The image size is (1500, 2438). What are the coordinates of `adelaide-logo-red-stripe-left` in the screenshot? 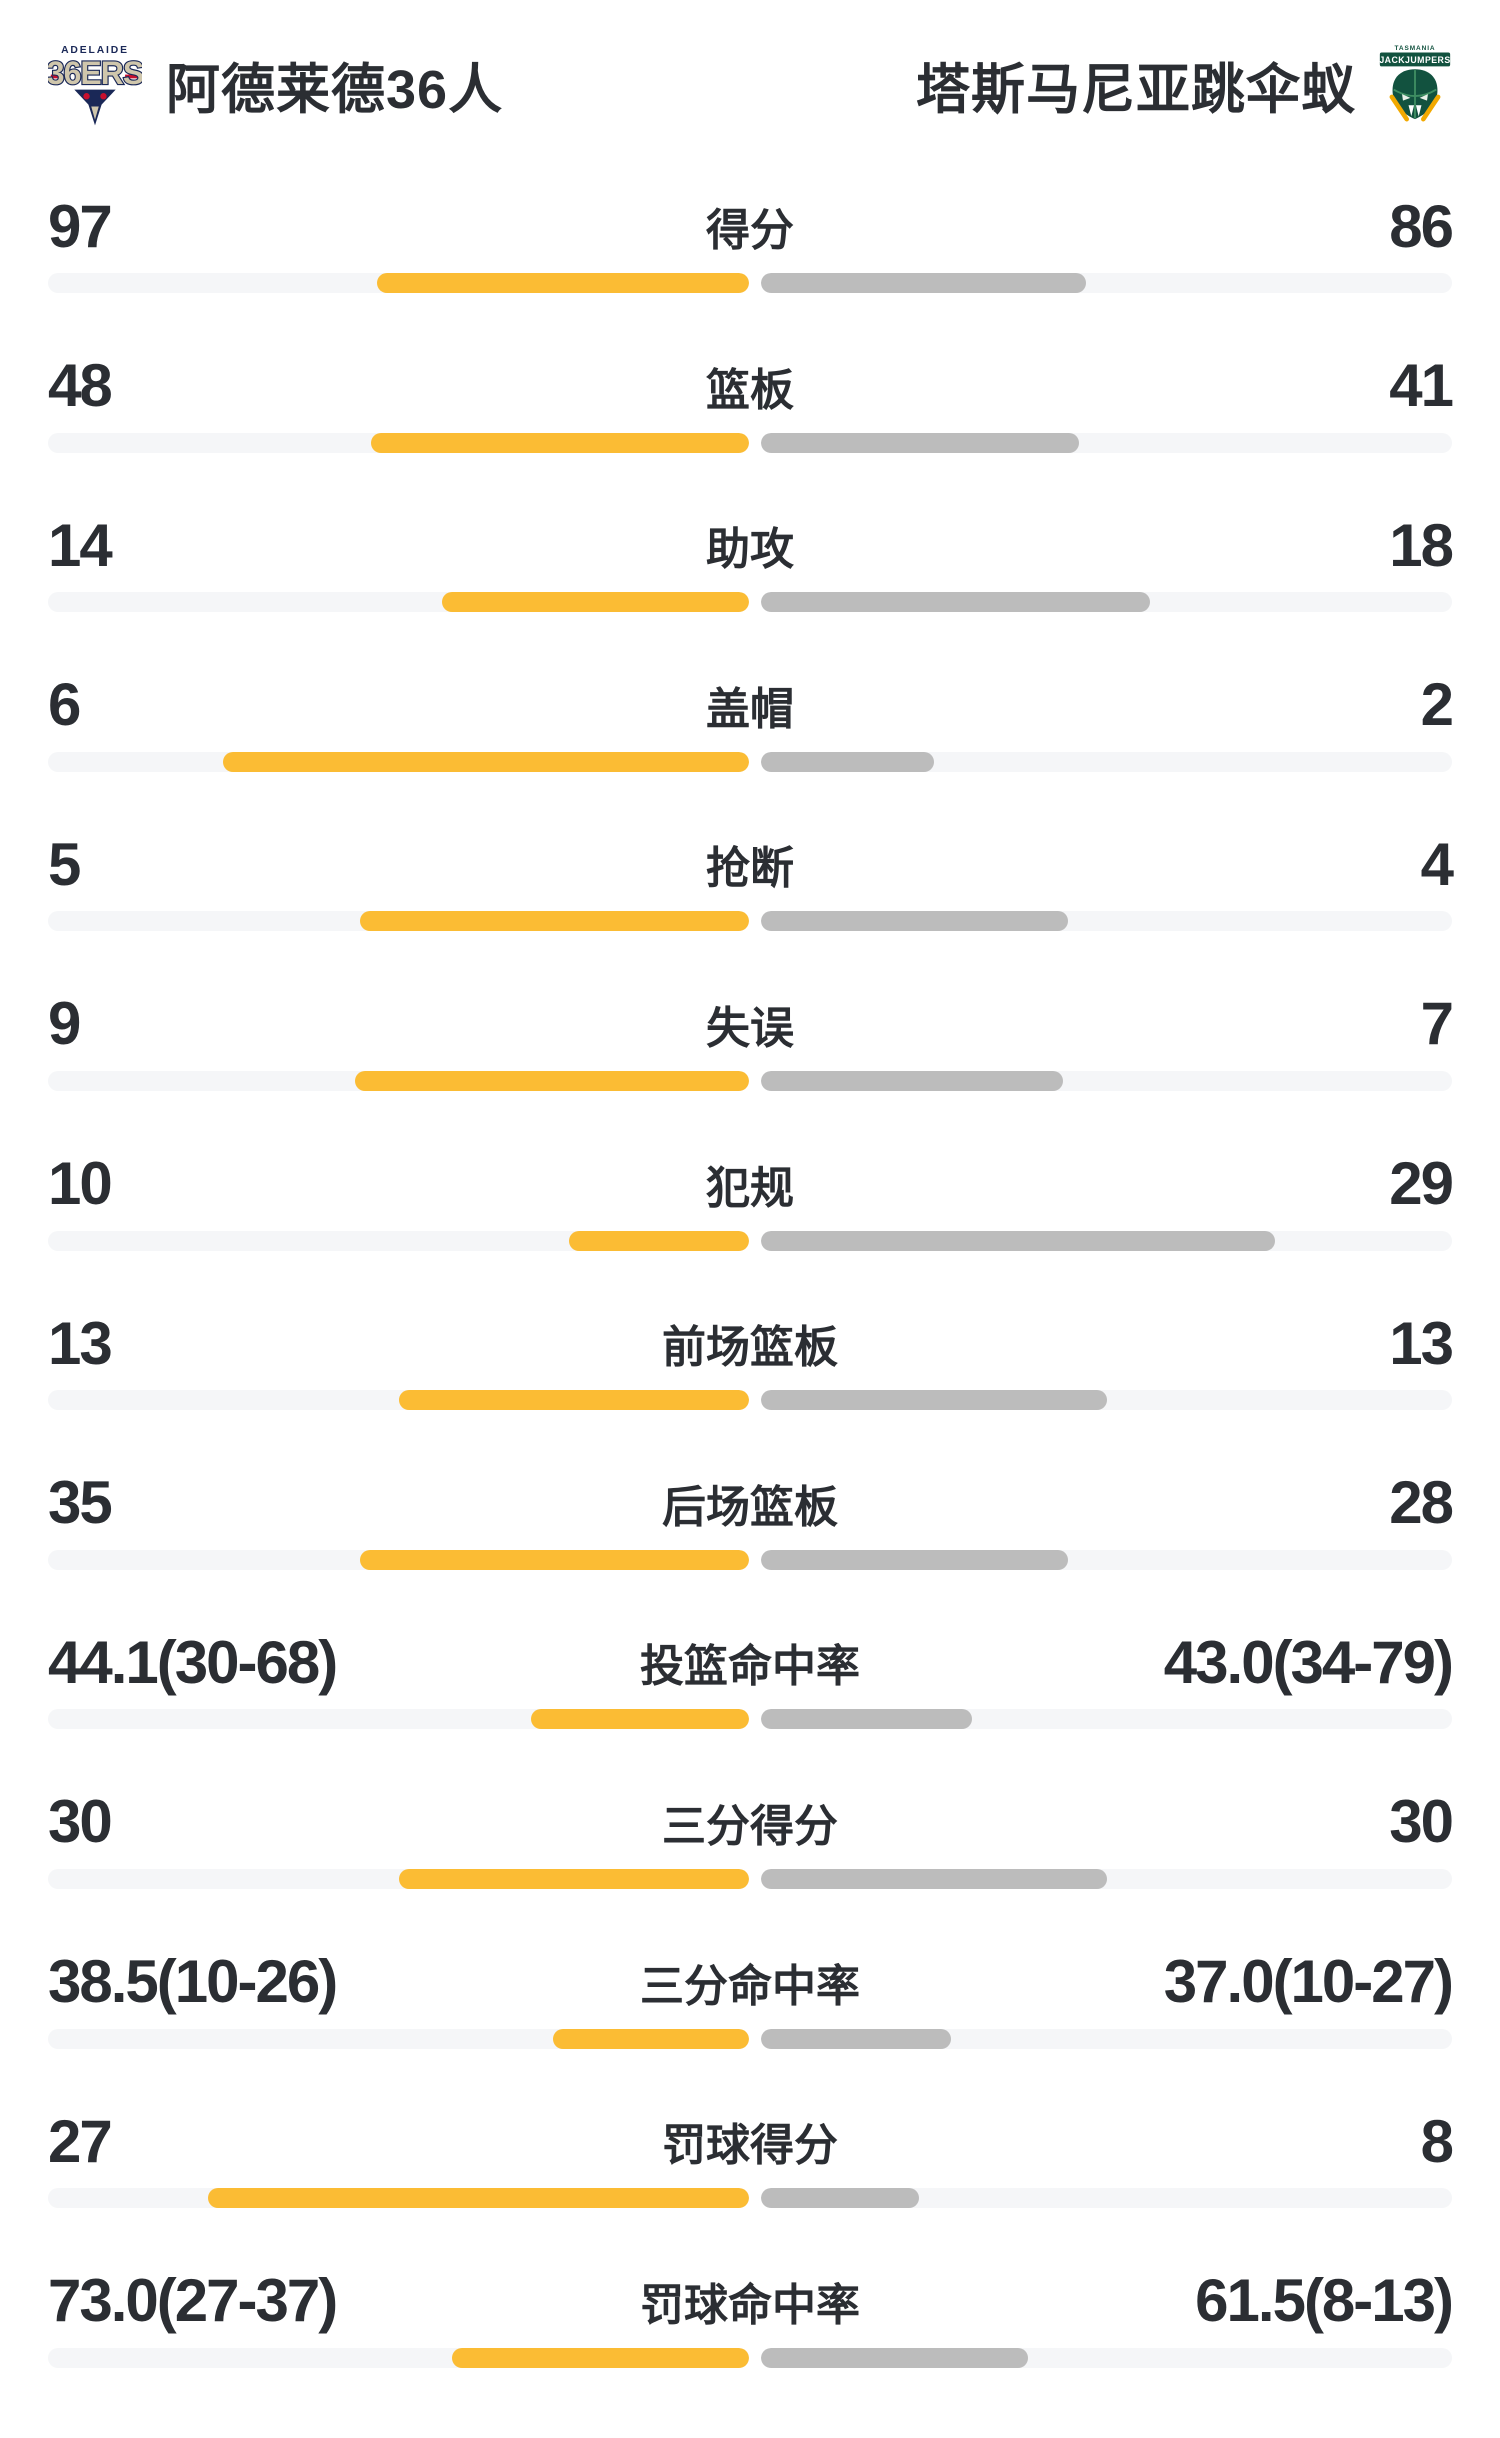 It's located at (57, 76).